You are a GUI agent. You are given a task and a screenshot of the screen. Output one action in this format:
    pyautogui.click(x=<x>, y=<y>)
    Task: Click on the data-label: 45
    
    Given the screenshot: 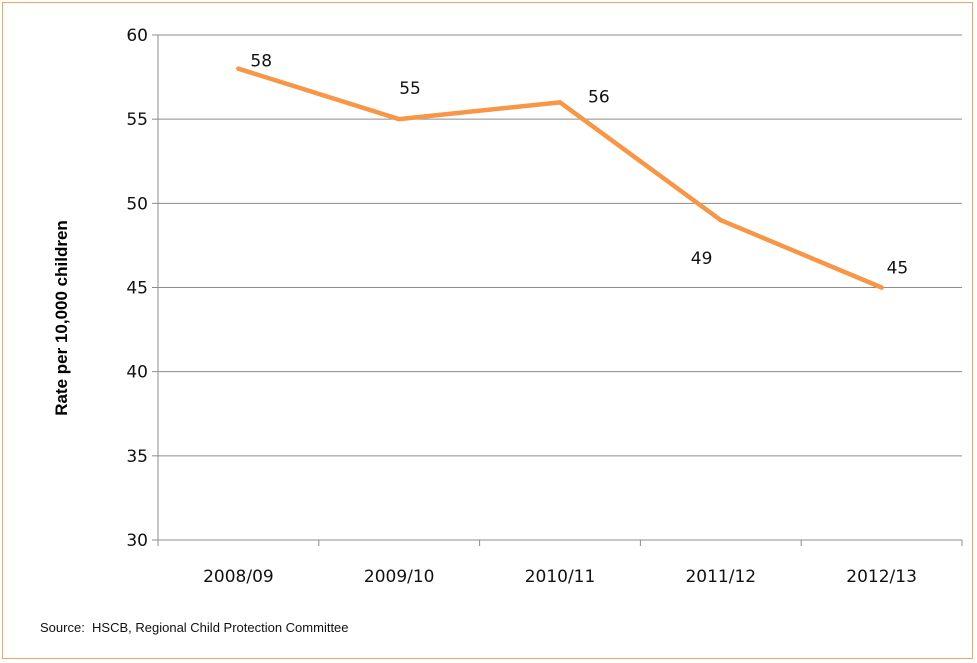 What is the action you would take?
    pyautogui.click(x=898, y=269)
    